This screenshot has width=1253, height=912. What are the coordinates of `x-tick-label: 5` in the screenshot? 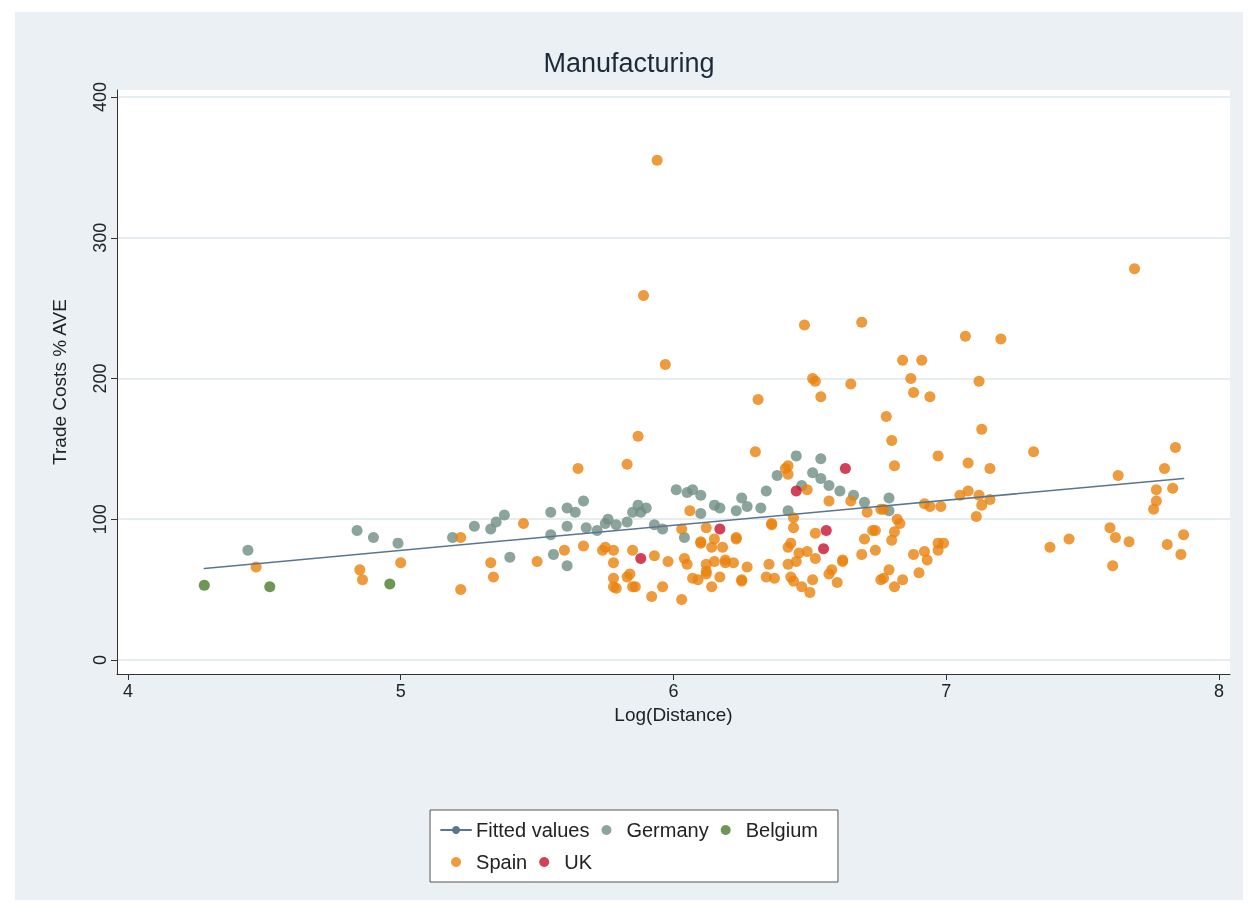 It's located at (400, 691).